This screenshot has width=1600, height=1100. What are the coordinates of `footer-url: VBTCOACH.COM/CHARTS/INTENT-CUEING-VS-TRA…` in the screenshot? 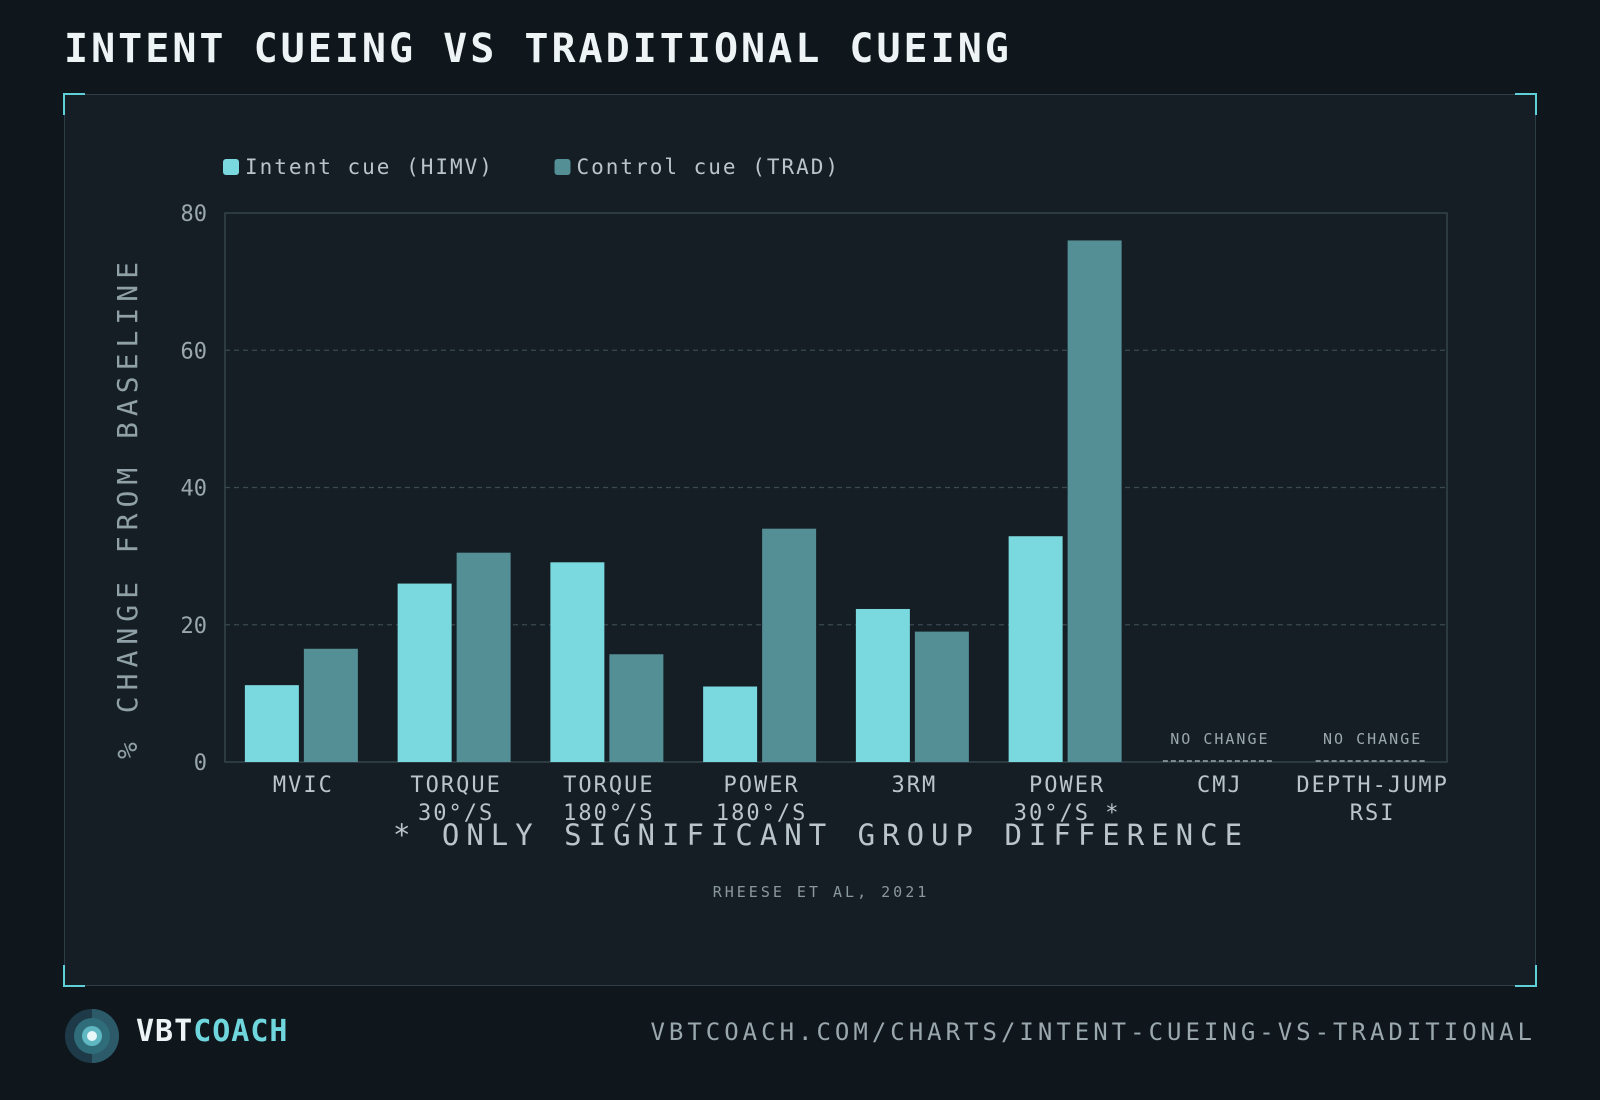 It's located at (1093, 1032).